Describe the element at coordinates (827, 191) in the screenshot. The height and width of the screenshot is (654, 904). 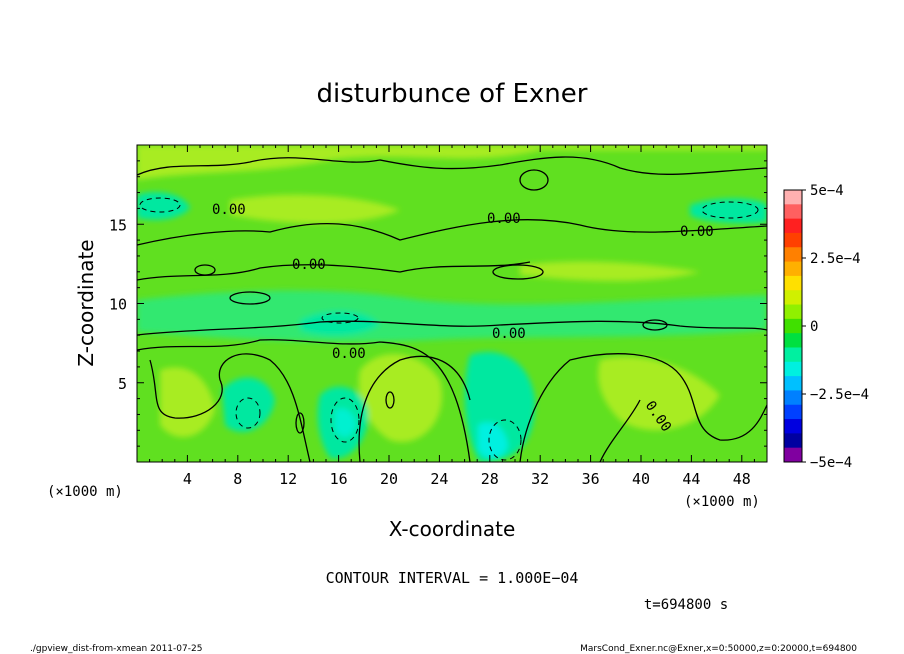
I see `colorbar-tick-label: 5e−4` at that location.